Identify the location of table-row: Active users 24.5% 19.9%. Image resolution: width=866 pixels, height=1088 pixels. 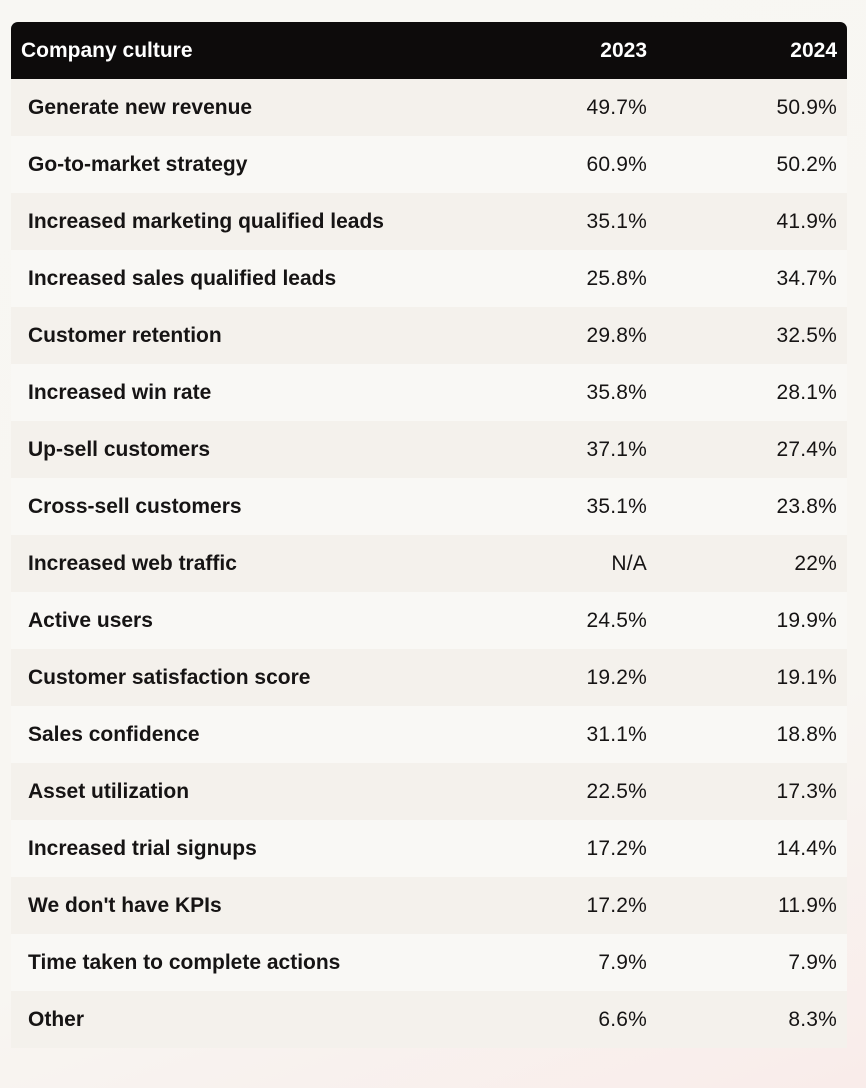
(429, 620).